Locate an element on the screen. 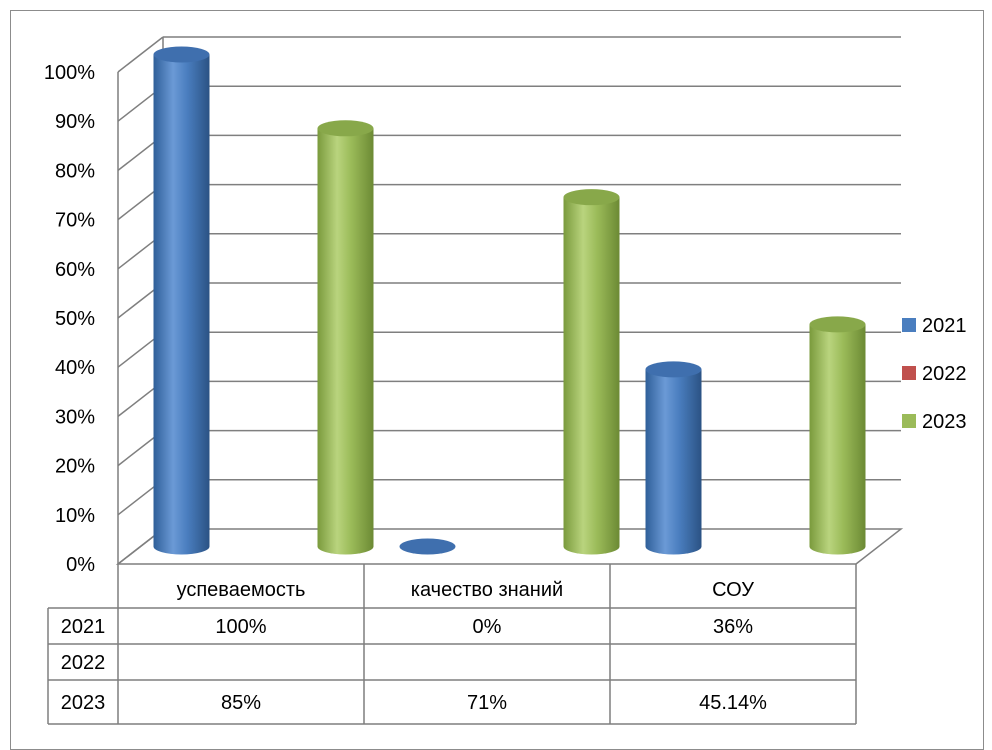 The width and height of the screenshot is (992, 750). chart-floor is located at coordinates (509, 546).